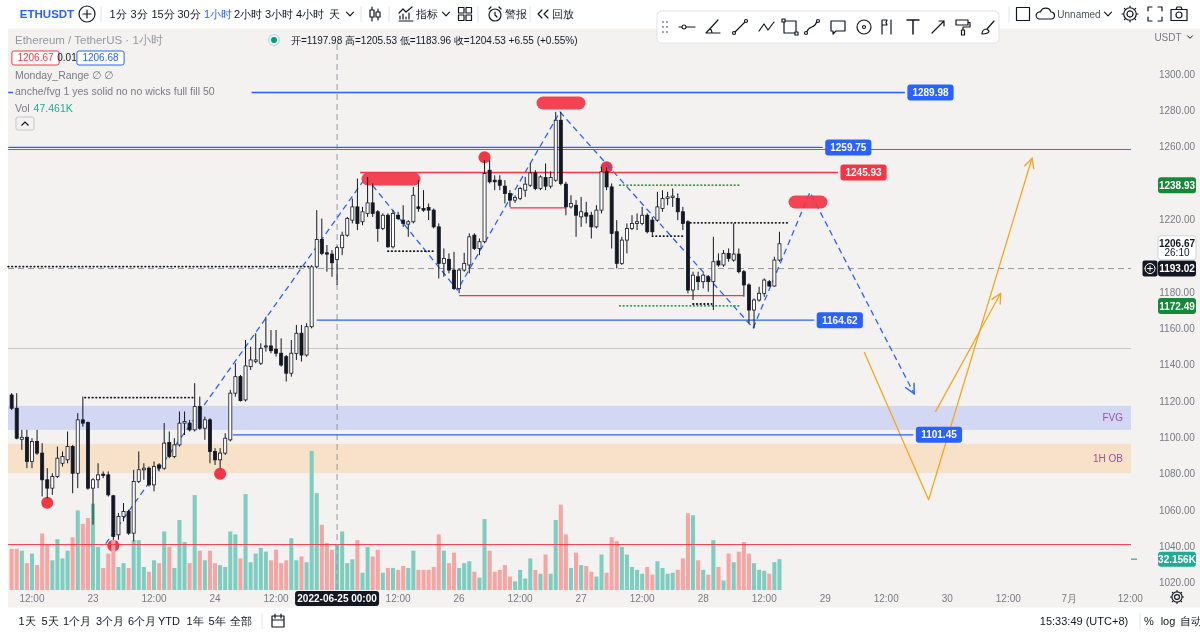 This screenshot has height=633, width=1200. What do you see at coordinates (334, 14) in the screenshot?
I see `text: 天` at bounding box center [334, 14].